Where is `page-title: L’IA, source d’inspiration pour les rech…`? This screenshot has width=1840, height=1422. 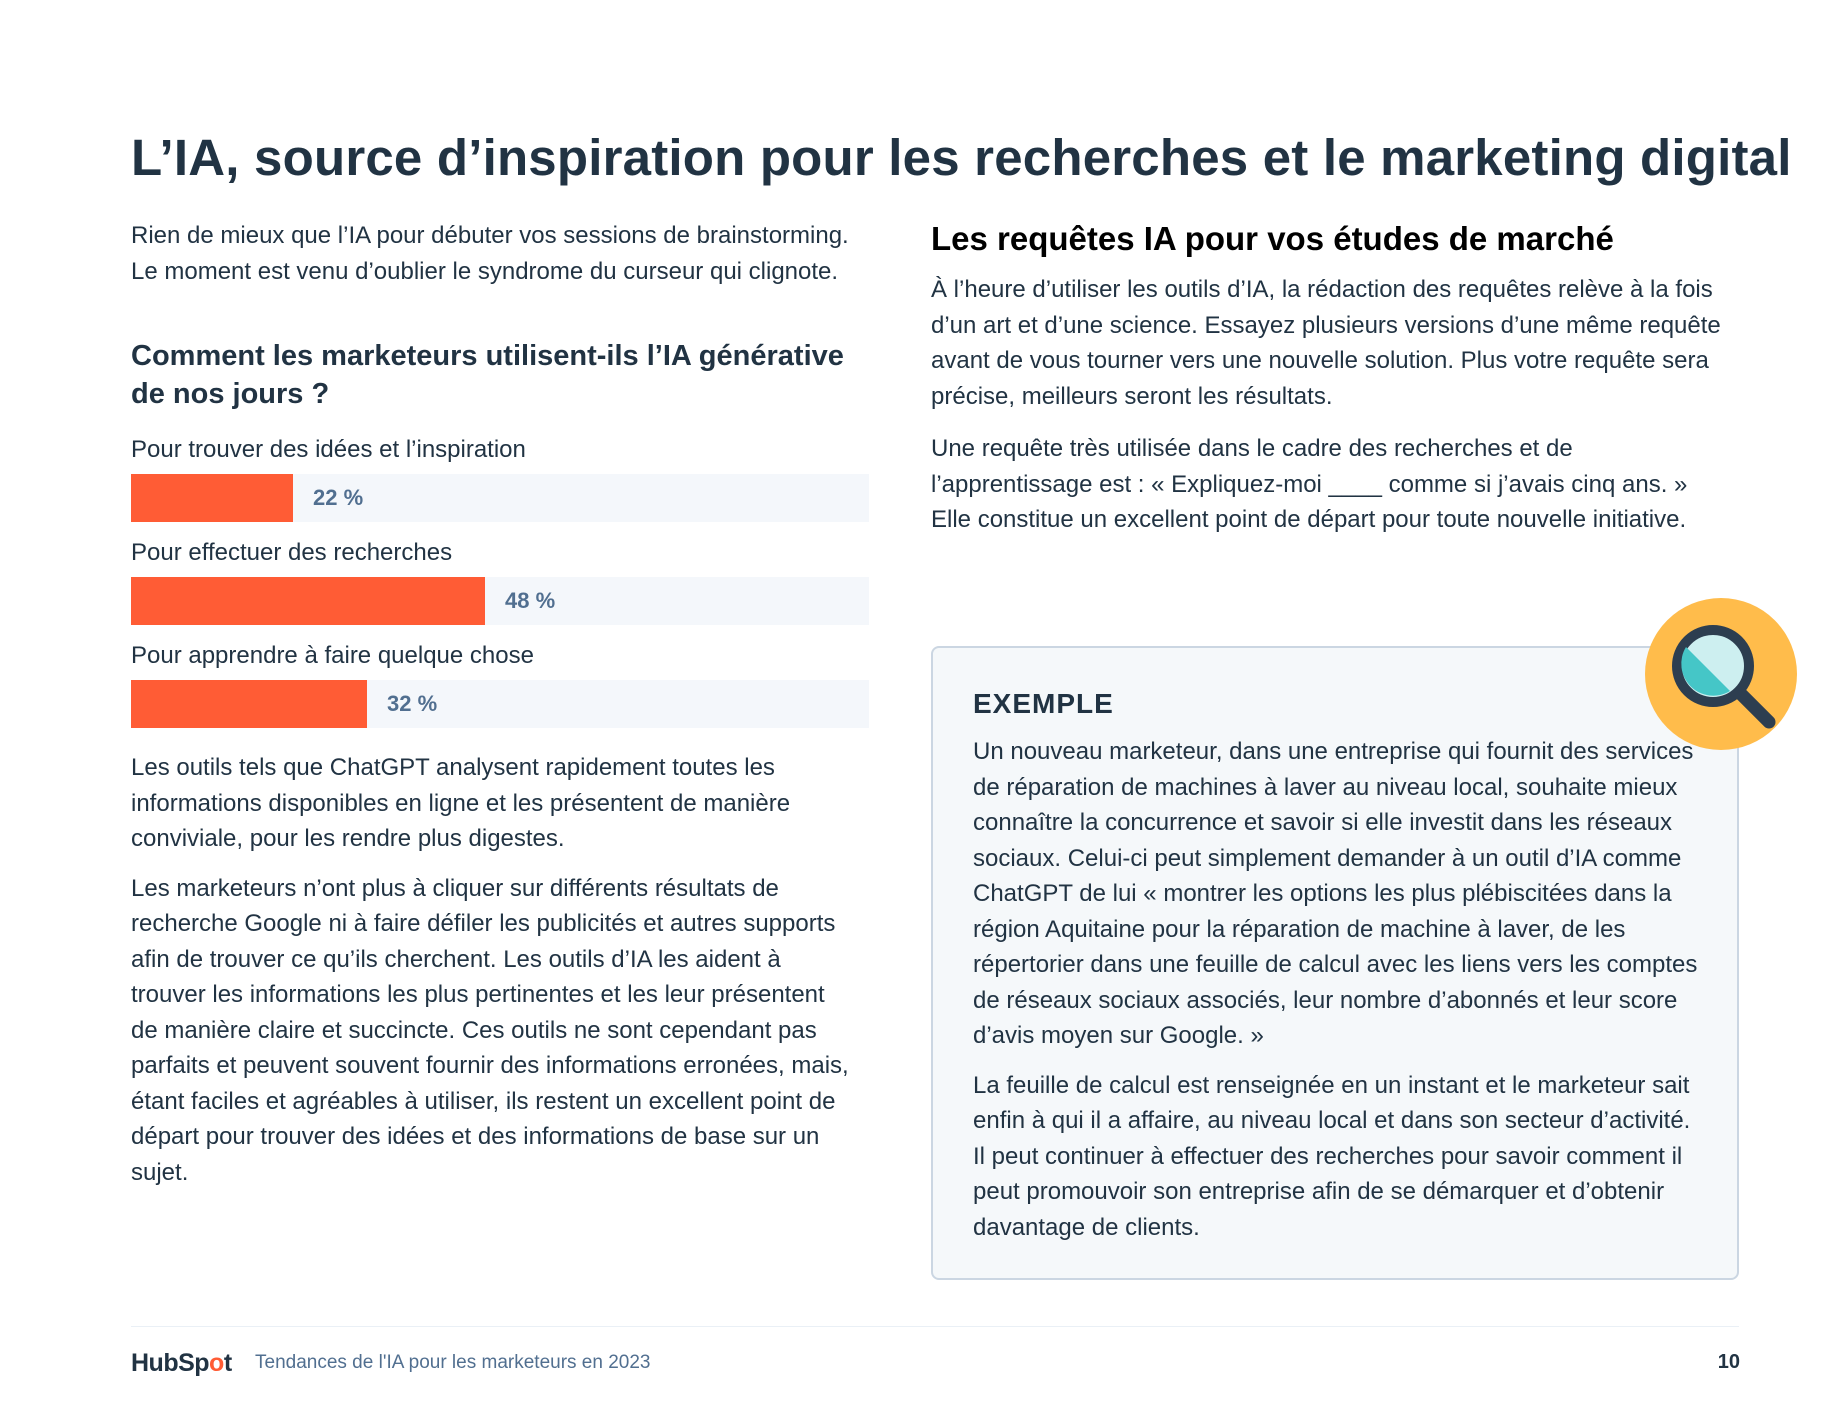 page-title: L’IA, source d’inspiration pour les rech… is located at coordinates (961, 157).